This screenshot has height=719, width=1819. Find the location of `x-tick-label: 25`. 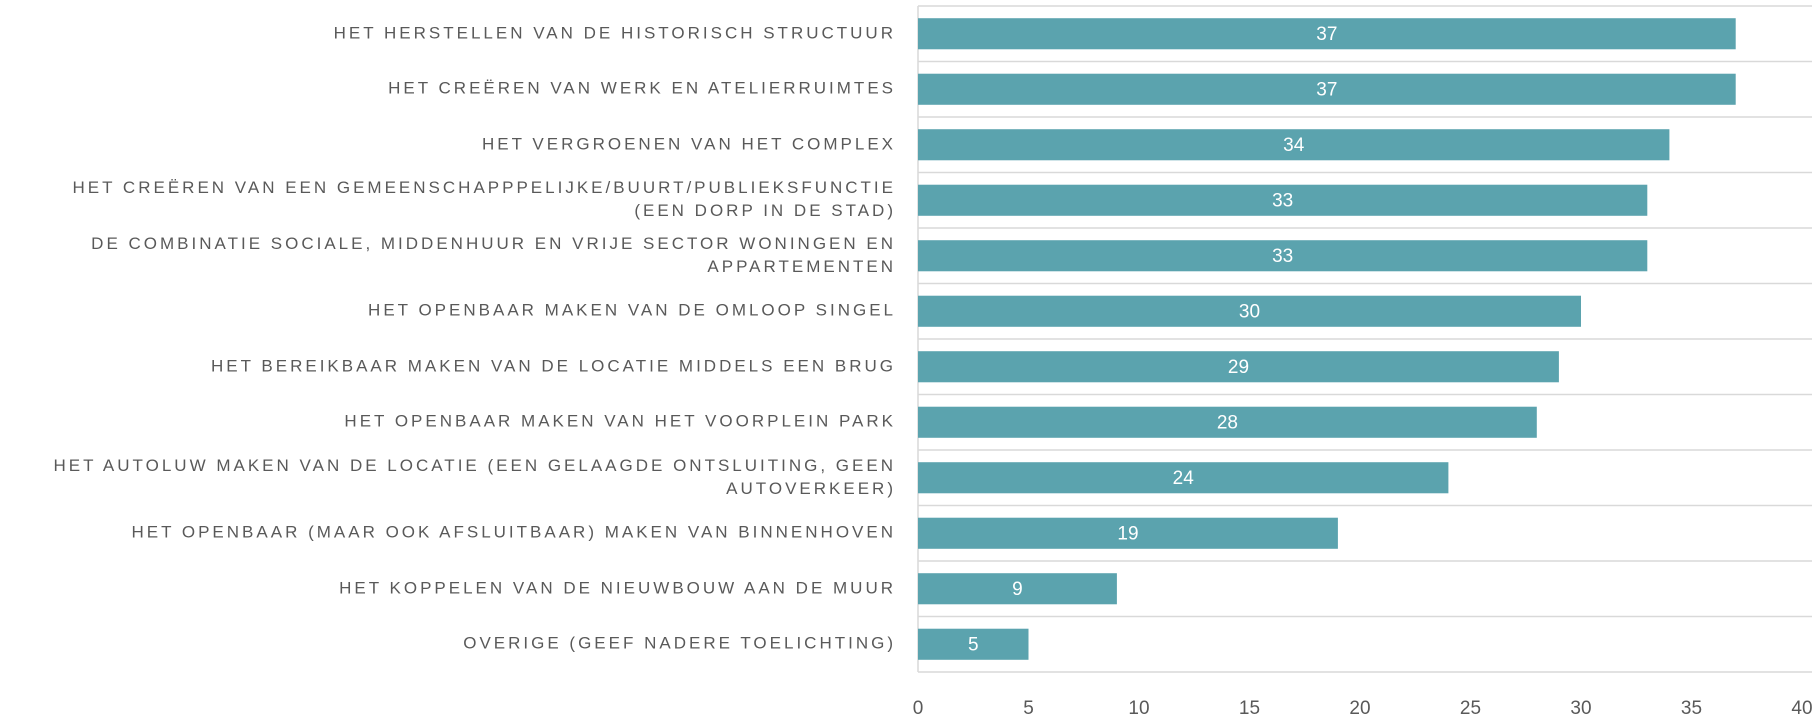

x-tick-label: 25 is located at coordinates (1470, 708).